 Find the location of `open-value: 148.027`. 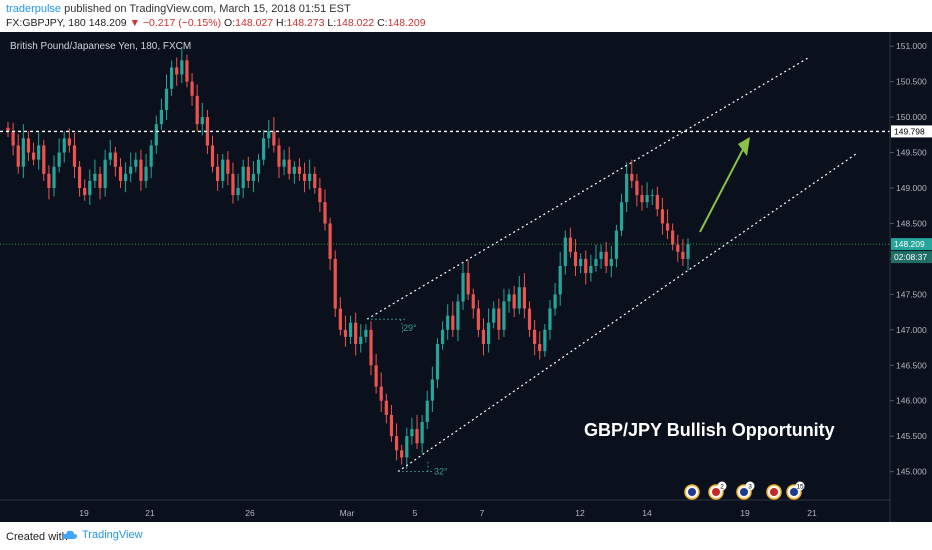

open-value: 148.027 is located at coordinates (254, 23).